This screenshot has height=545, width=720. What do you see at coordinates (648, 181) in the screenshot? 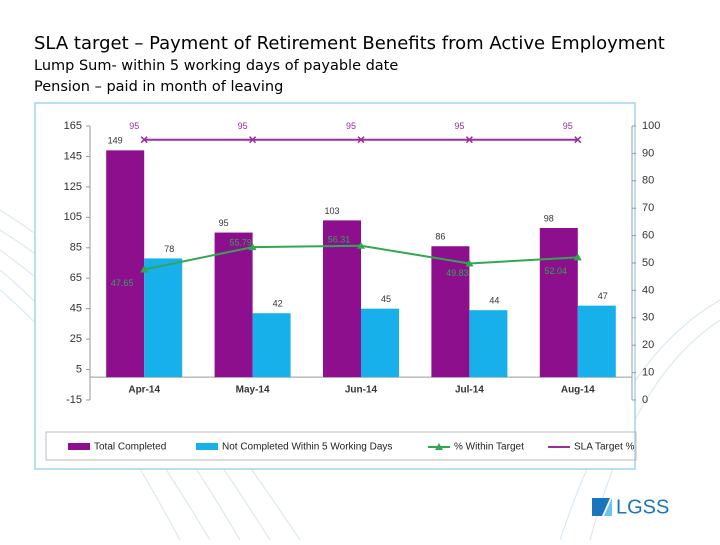
I see `y2-tick-label: 80` at bounding box center [648, 181].